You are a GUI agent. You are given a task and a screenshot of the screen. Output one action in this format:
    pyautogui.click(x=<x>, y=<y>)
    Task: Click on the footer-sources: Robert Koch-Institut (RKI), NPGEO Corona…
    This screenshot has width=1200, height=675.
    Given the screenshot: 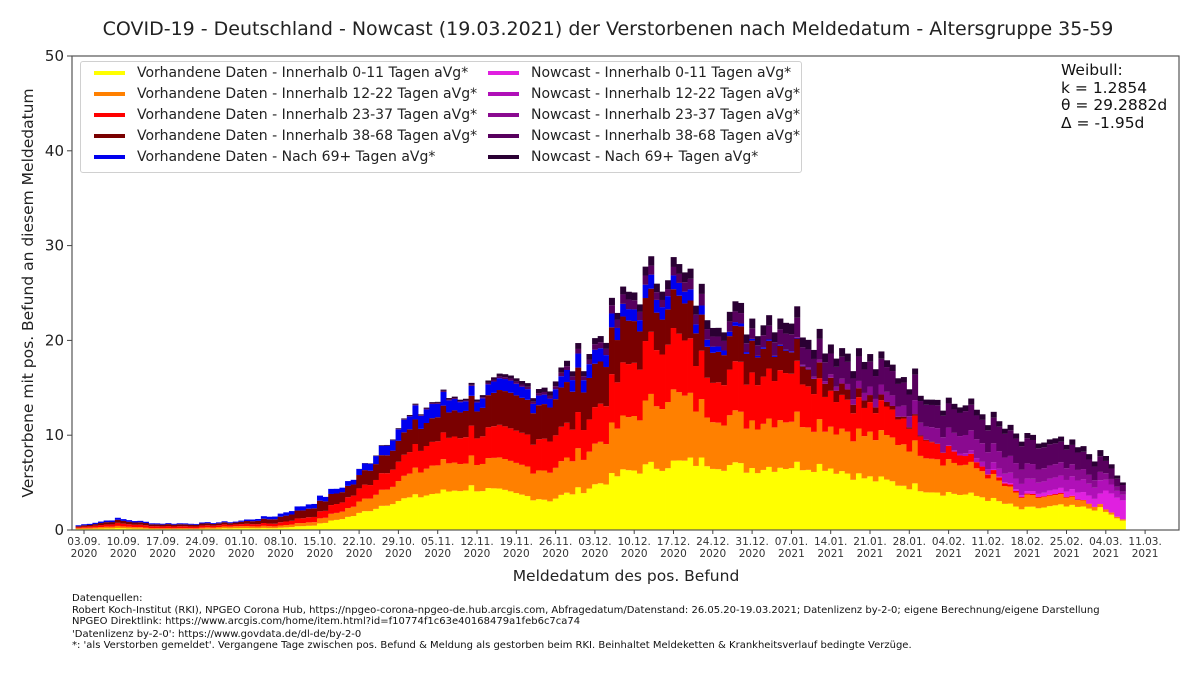 What is the action you would take?
    pyautogui.click(x=586, y=610)
    